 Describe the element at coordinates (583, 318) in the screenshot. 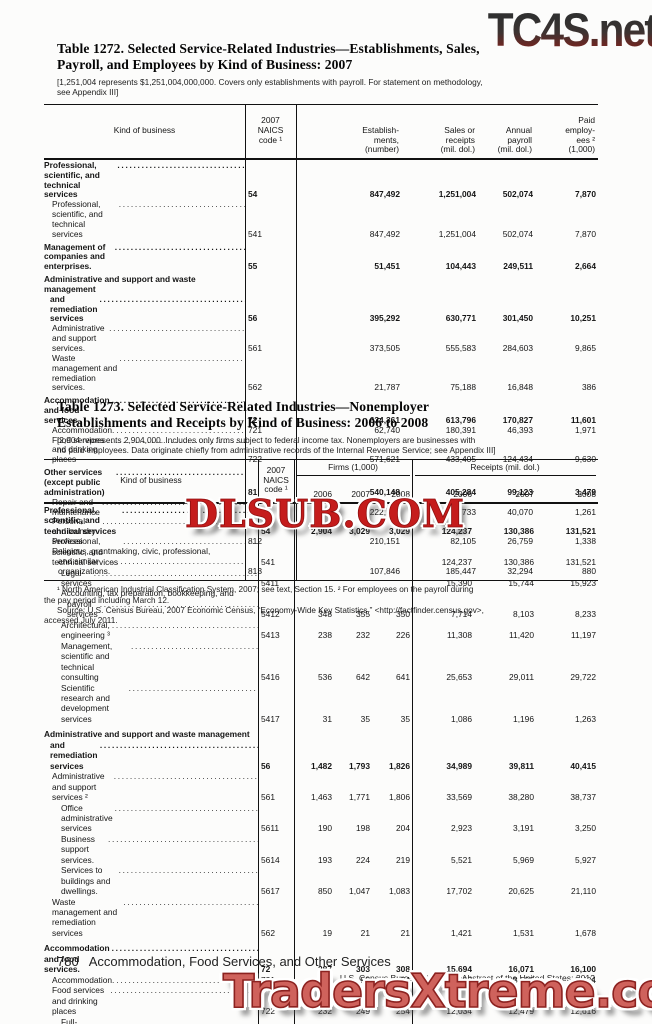

I see `value-cell: 10,251` at that location.